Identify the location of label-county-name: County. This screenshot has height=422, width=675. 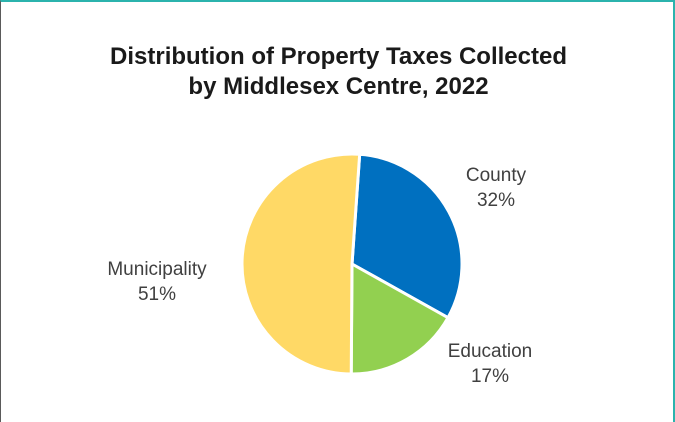
(496, 175).